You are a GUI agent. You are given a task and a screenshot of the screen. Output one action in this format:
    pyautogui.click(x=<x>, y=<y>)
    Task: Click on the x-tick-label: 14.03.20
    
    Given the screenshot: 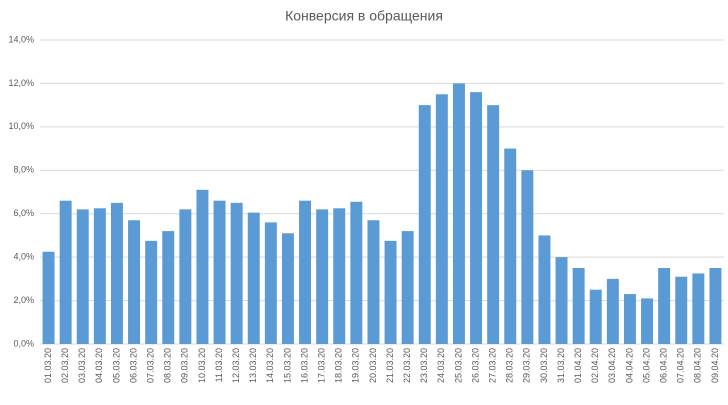 What is the action you would take?
    pyautogui.click(x=270, y=365)
    